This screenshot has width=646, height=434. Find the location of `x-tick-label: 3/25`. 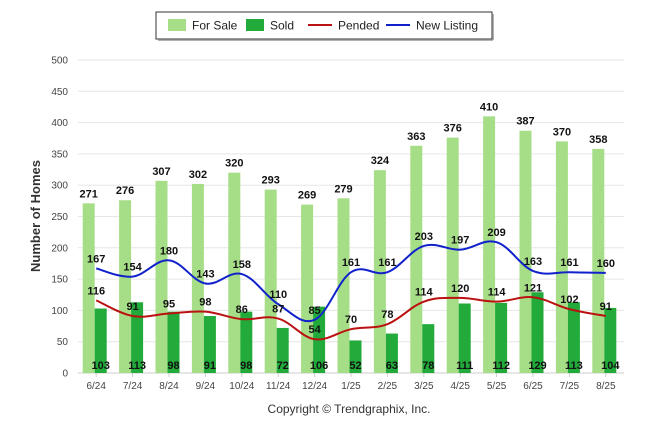

x-tick-label: 3/25 is located at coordinates (424, 386).